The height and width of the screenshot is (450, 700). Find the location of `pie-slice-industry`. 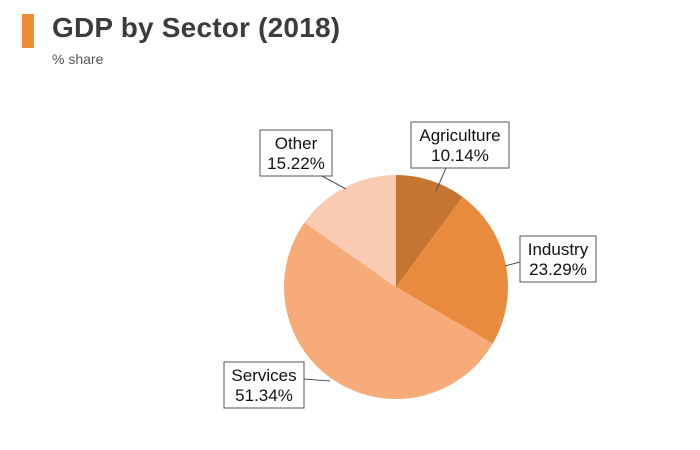

pie-slice-industry is located at coordinates (452, 270).